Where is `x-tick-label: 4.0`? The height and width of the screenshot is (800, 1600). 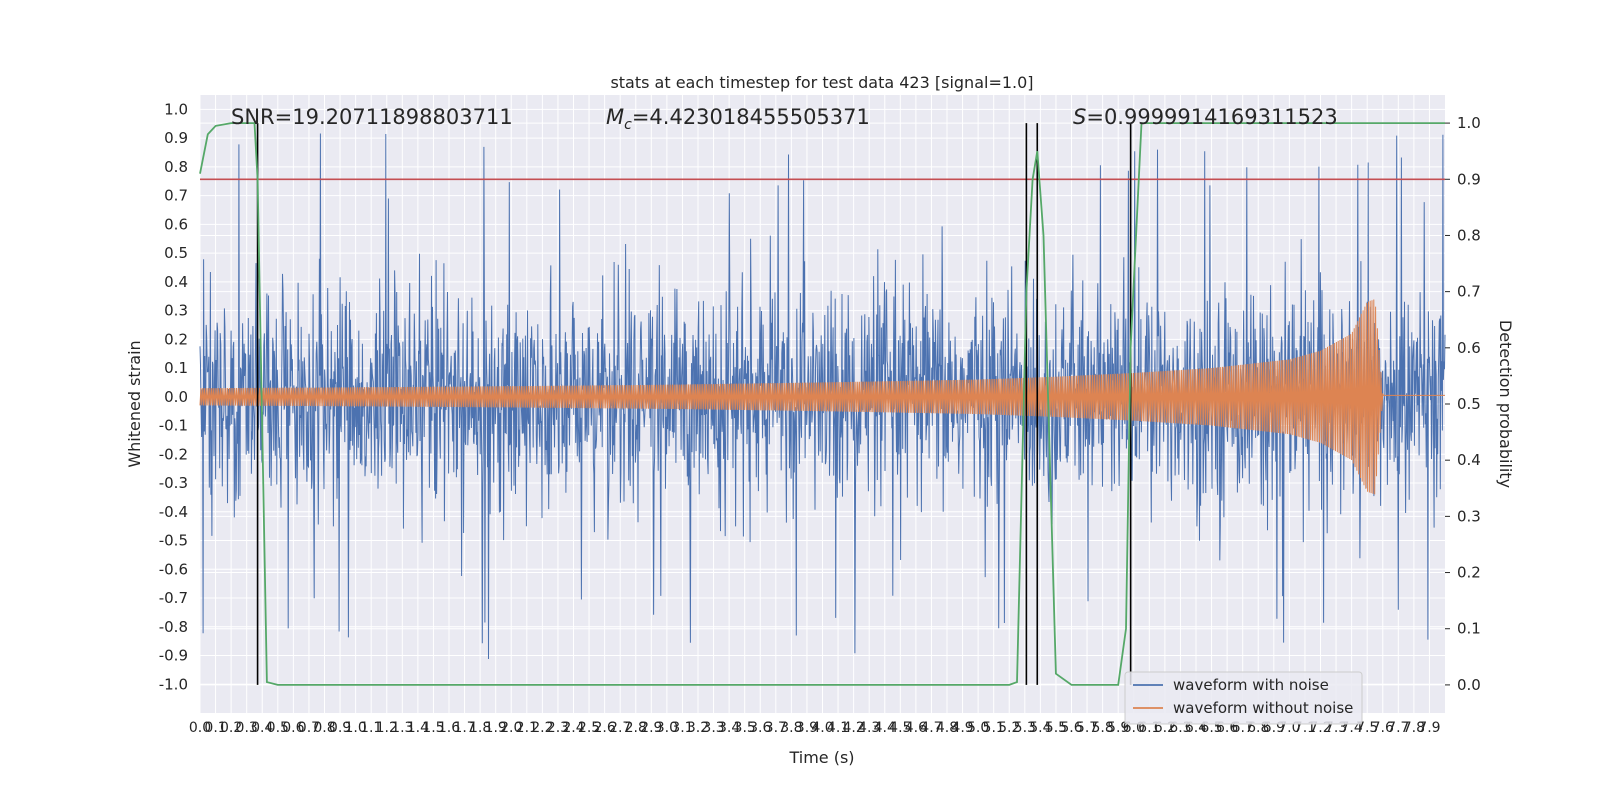 x-tick-label: 4.0 is located at coordinates (822, 728).